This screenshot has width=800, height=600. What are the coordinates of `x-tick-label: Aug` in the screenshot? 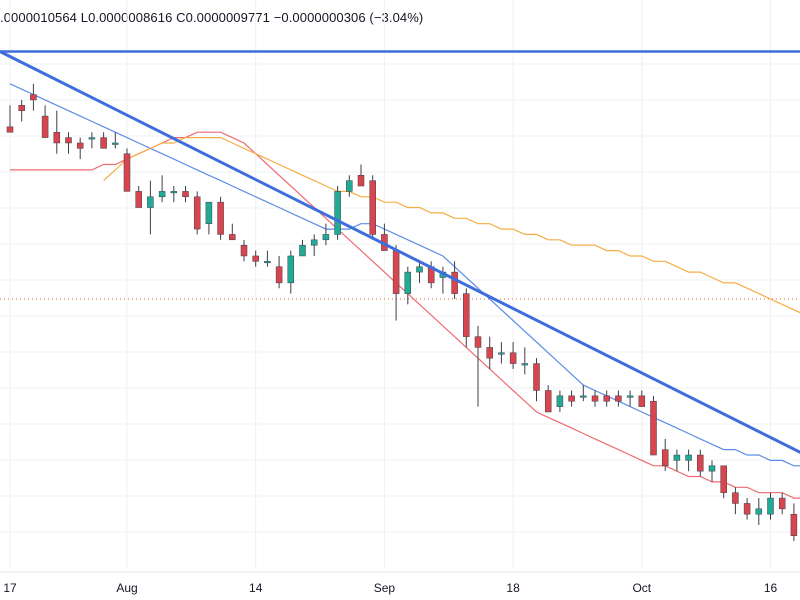 It's located at (126, 588).